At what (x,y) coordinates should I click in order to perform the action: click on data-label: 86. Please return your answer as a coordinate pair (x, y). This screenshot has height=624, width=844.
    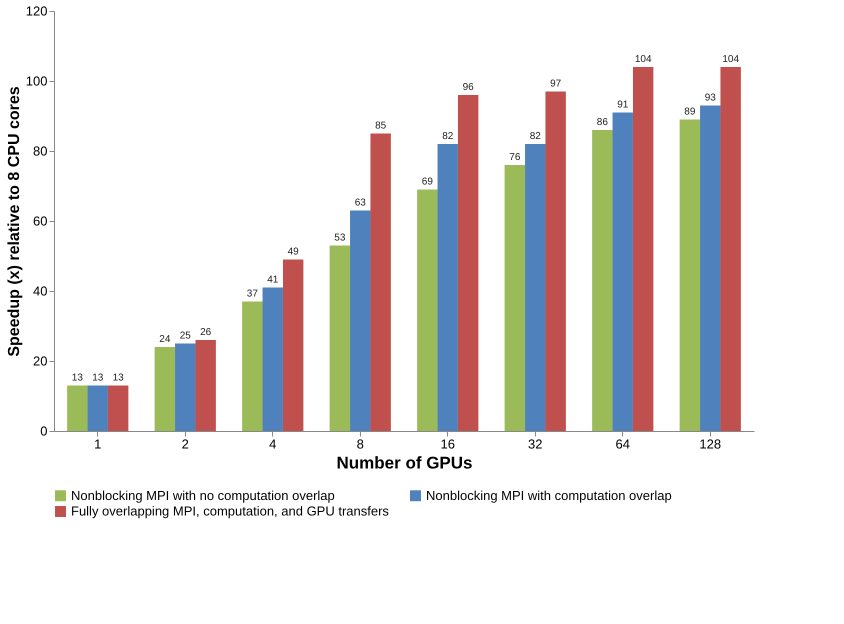
    Looking at the image, I should click on (602, 122).